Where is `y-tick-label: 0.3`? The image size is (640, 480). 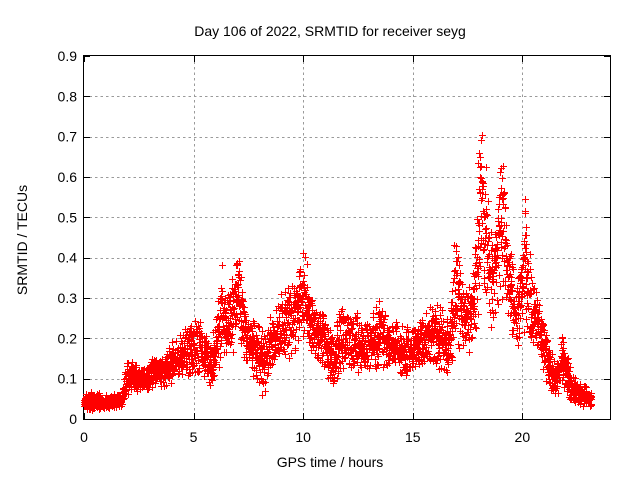 y-tick-label: 0.3 is located at coordinates (68, 298).